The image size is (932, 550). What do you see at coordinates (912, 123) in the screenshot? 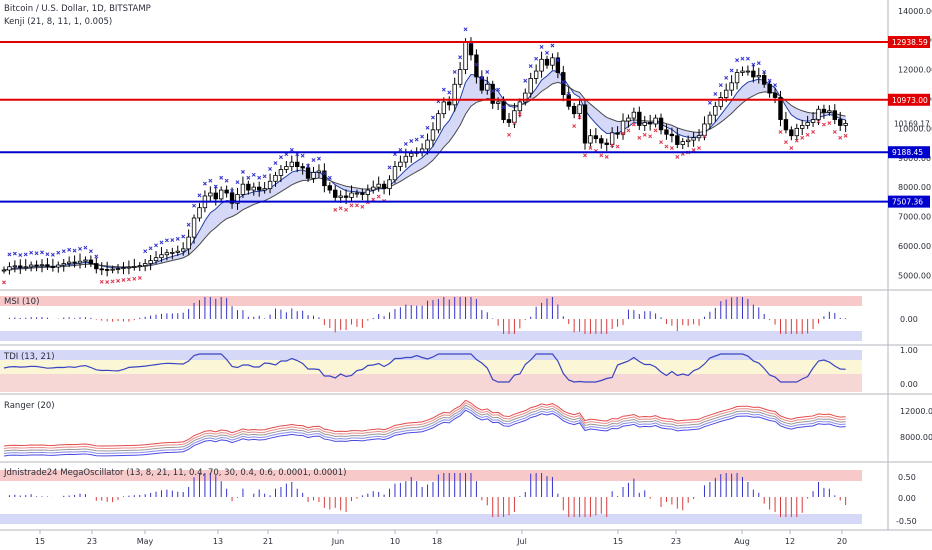
I see `last-price-label: 10169.17` at bounding box center [912, 123].